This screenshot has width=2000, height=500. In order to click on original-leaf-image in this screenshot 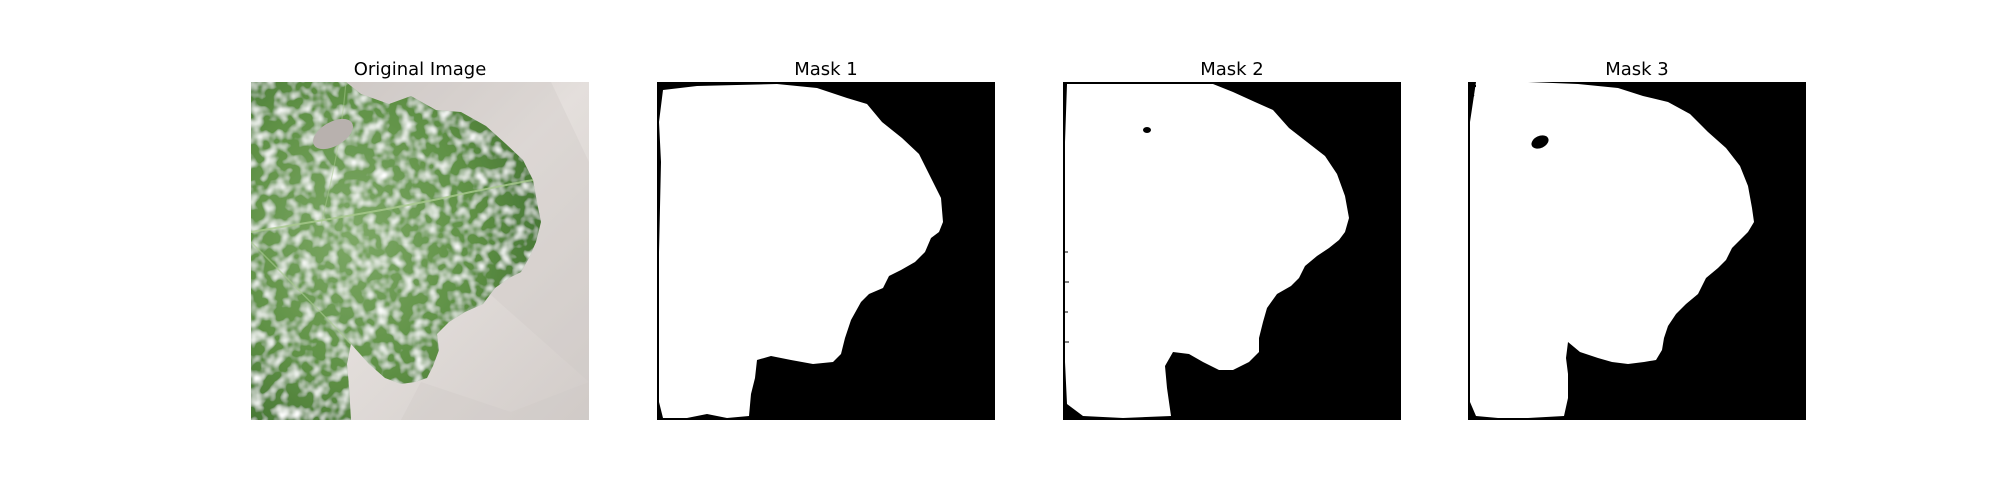, I will do `click(420, 251)`.